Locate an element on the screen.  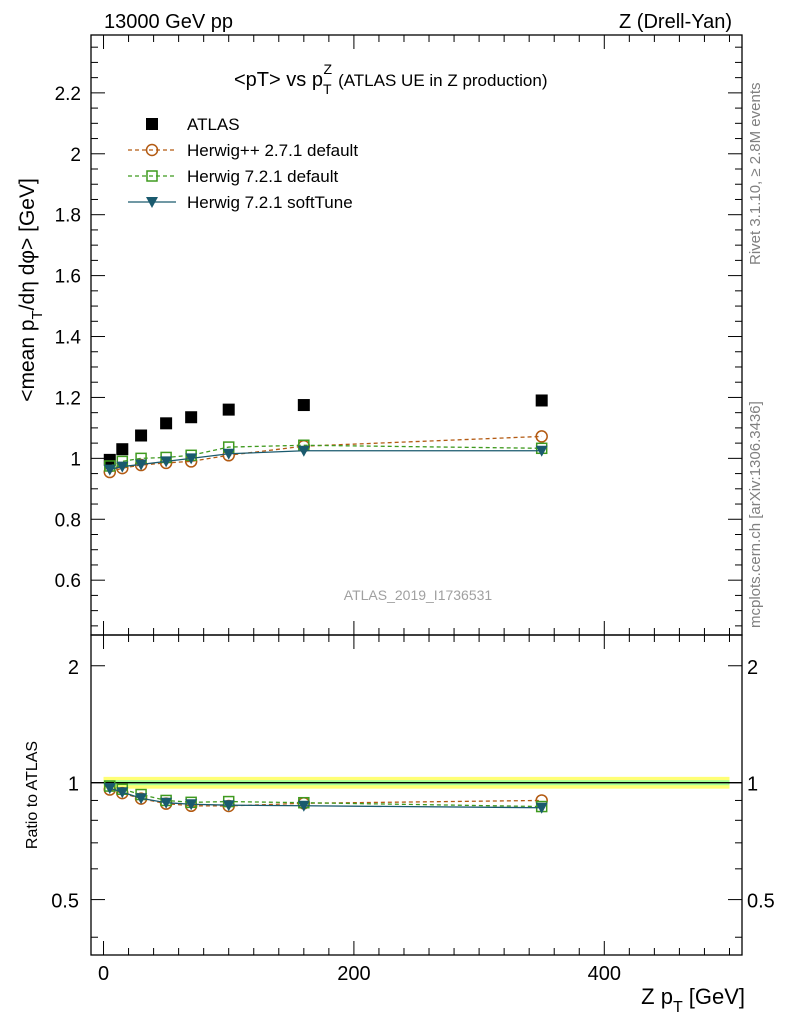
y-tick-label: 1.4 is located at coordinates (68, 338).